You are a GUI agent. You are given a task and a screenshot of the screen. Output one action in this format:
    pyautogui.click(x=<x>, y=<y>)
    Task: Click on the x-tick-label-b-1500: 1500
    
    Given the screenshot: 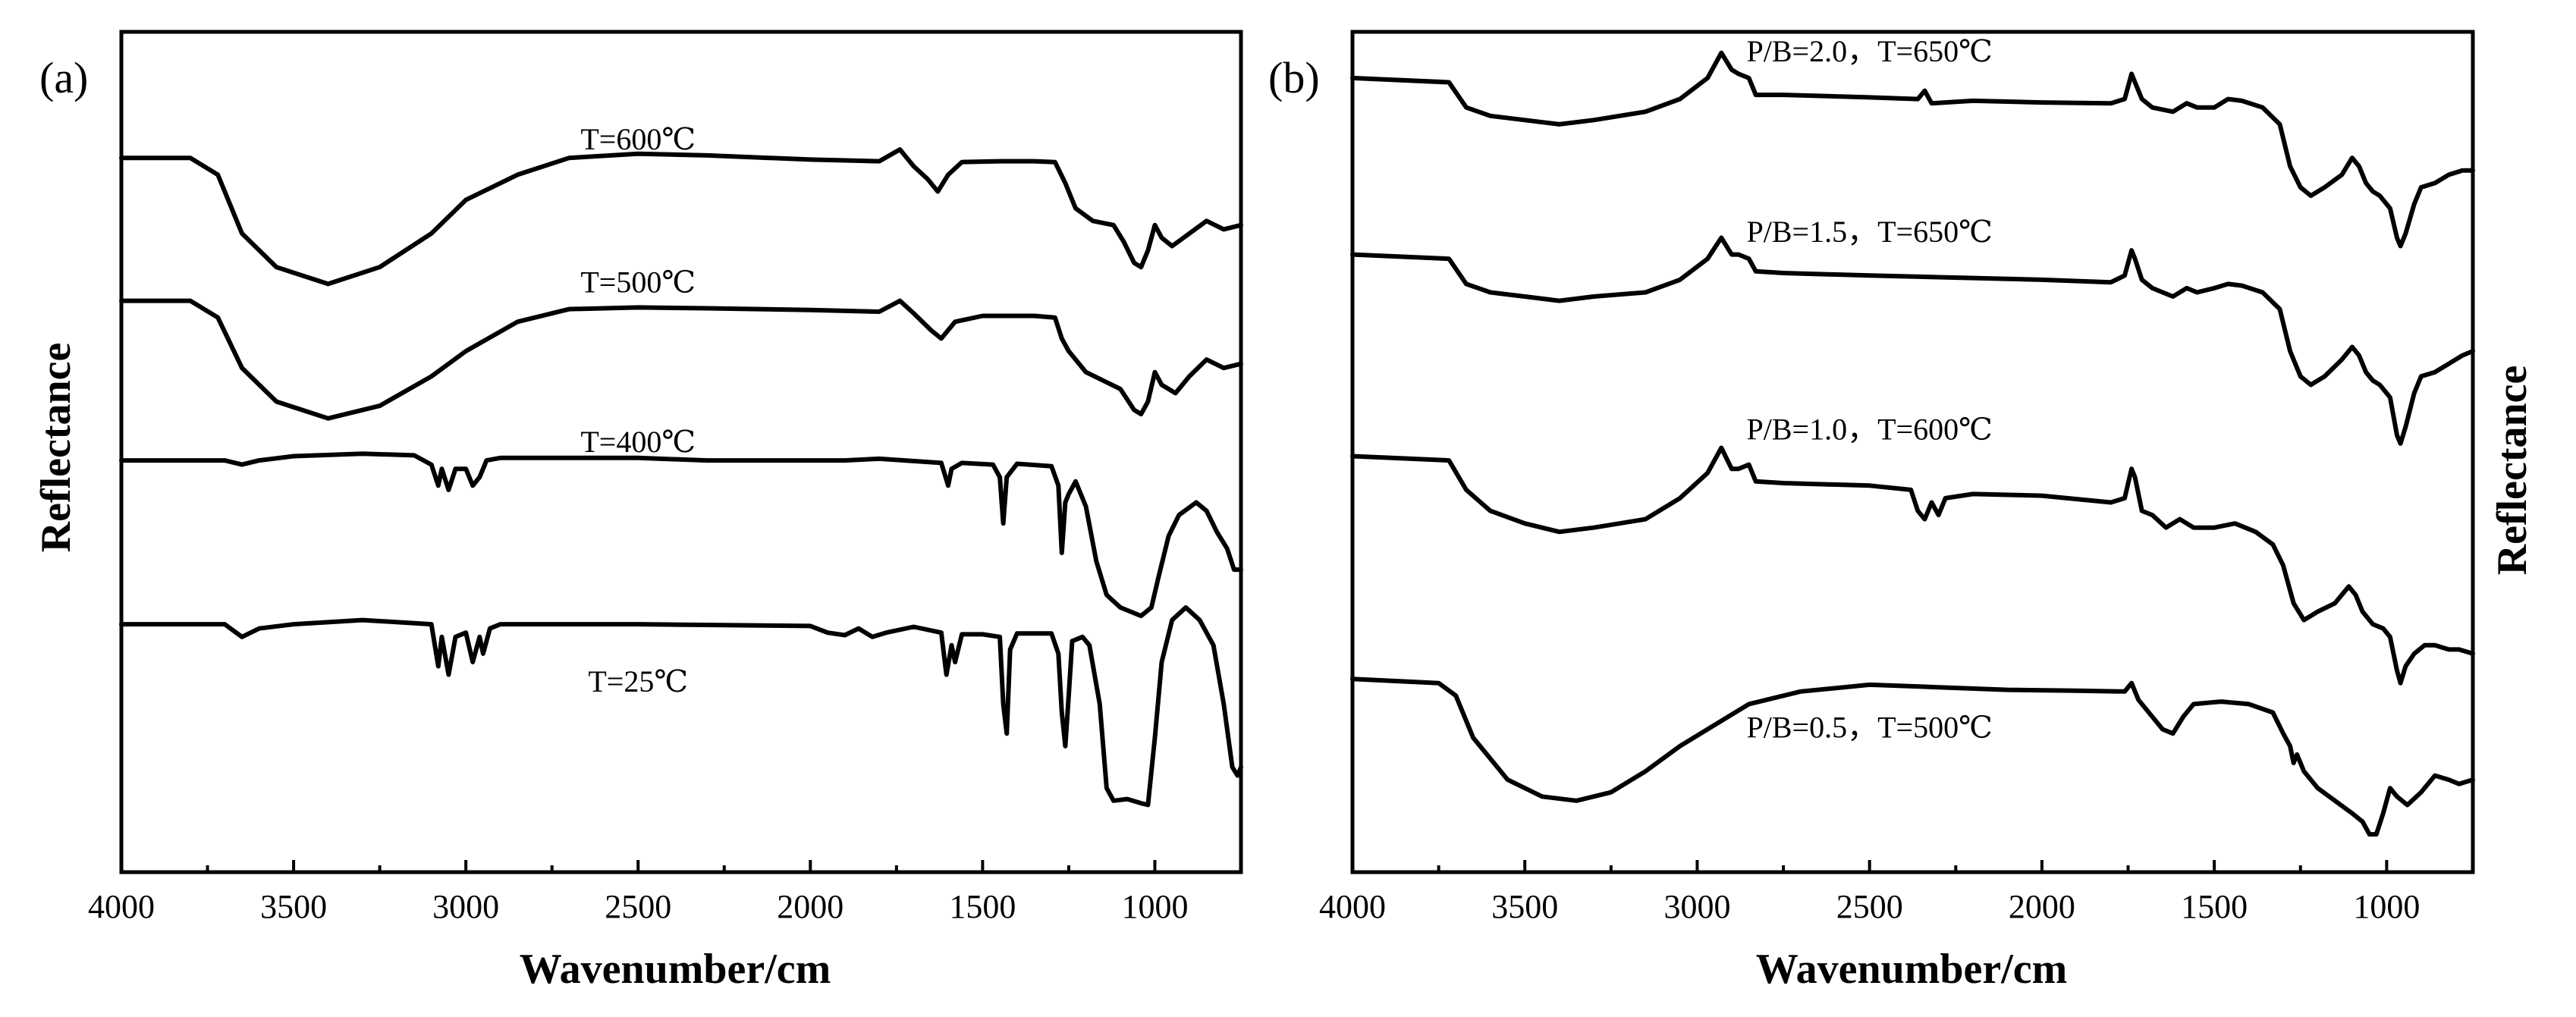 What is the action you would take?
    pyautogui.click(x=2214, y=906)
    